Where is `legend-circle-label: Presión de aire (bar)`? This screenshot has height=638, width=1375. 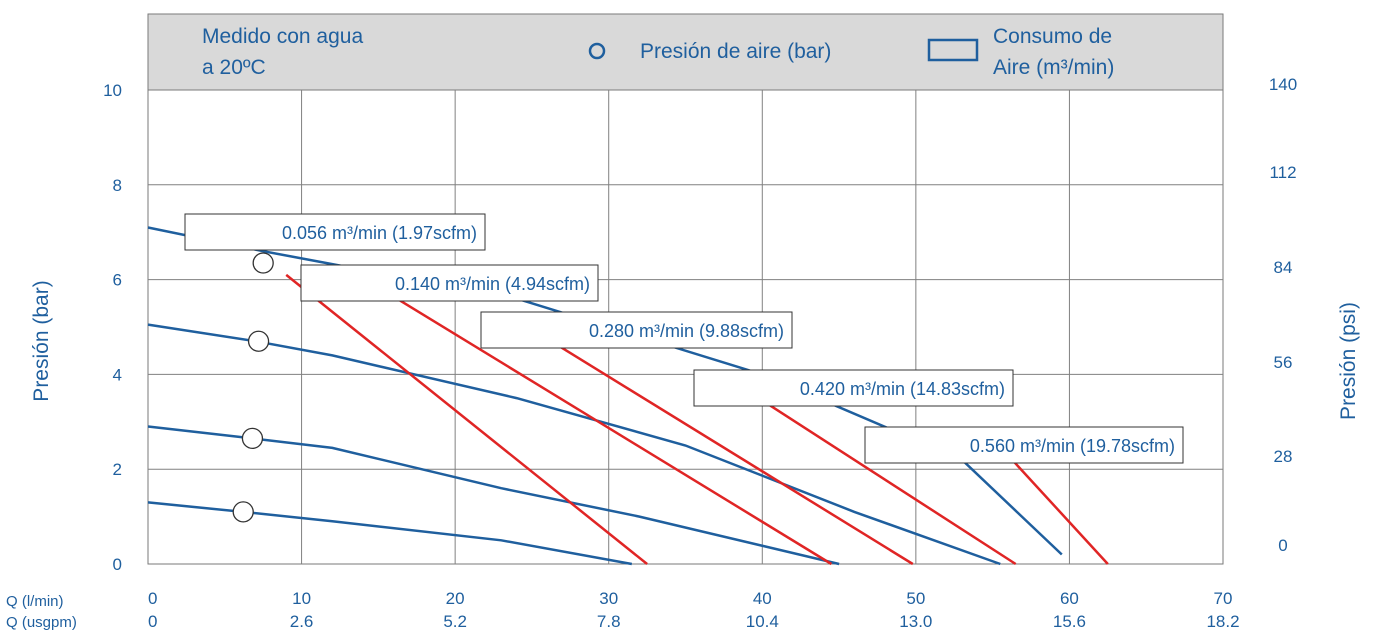 legend-circle-label: Presión de aire (bar) is located at coordinates (735, 51).